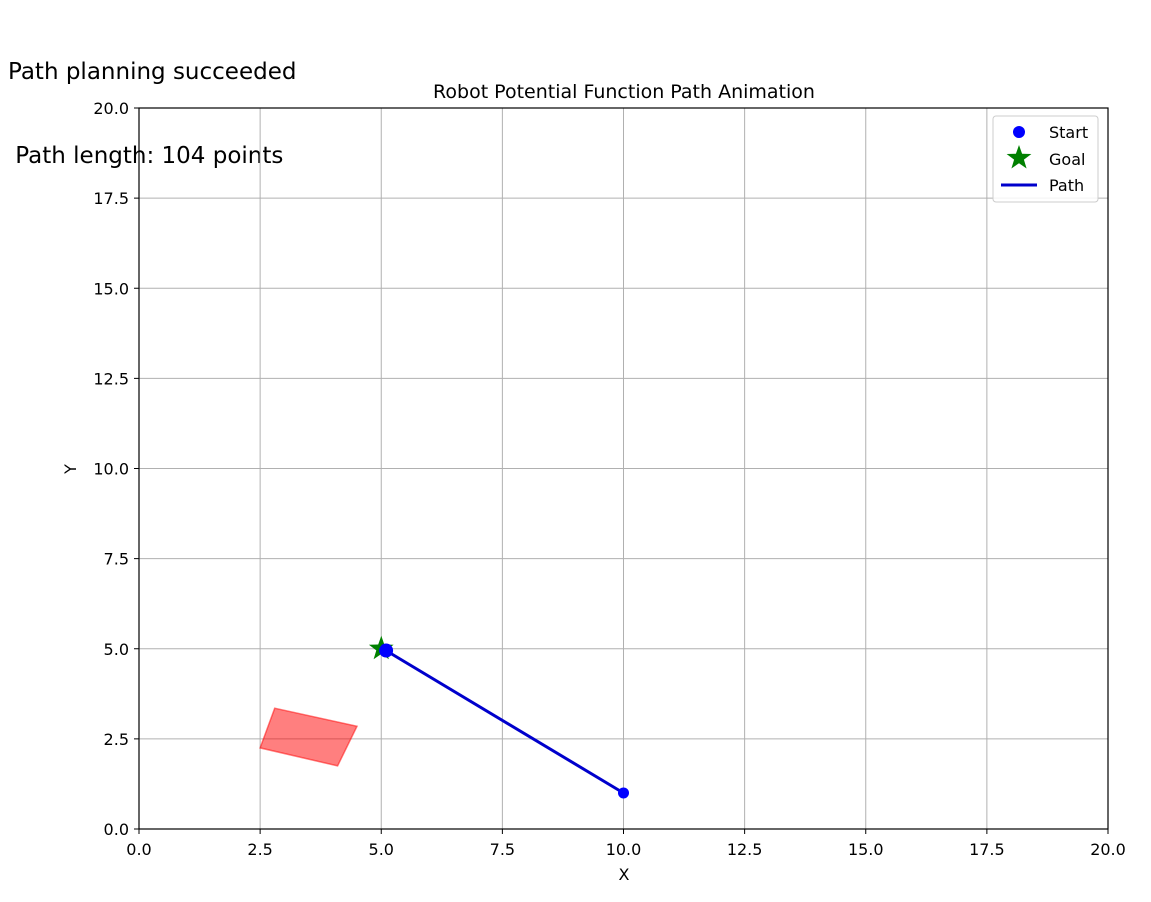  Describe the element at coordinates (1066, 185) in the screenshot. I see `legend-path-label: Path` at that location.